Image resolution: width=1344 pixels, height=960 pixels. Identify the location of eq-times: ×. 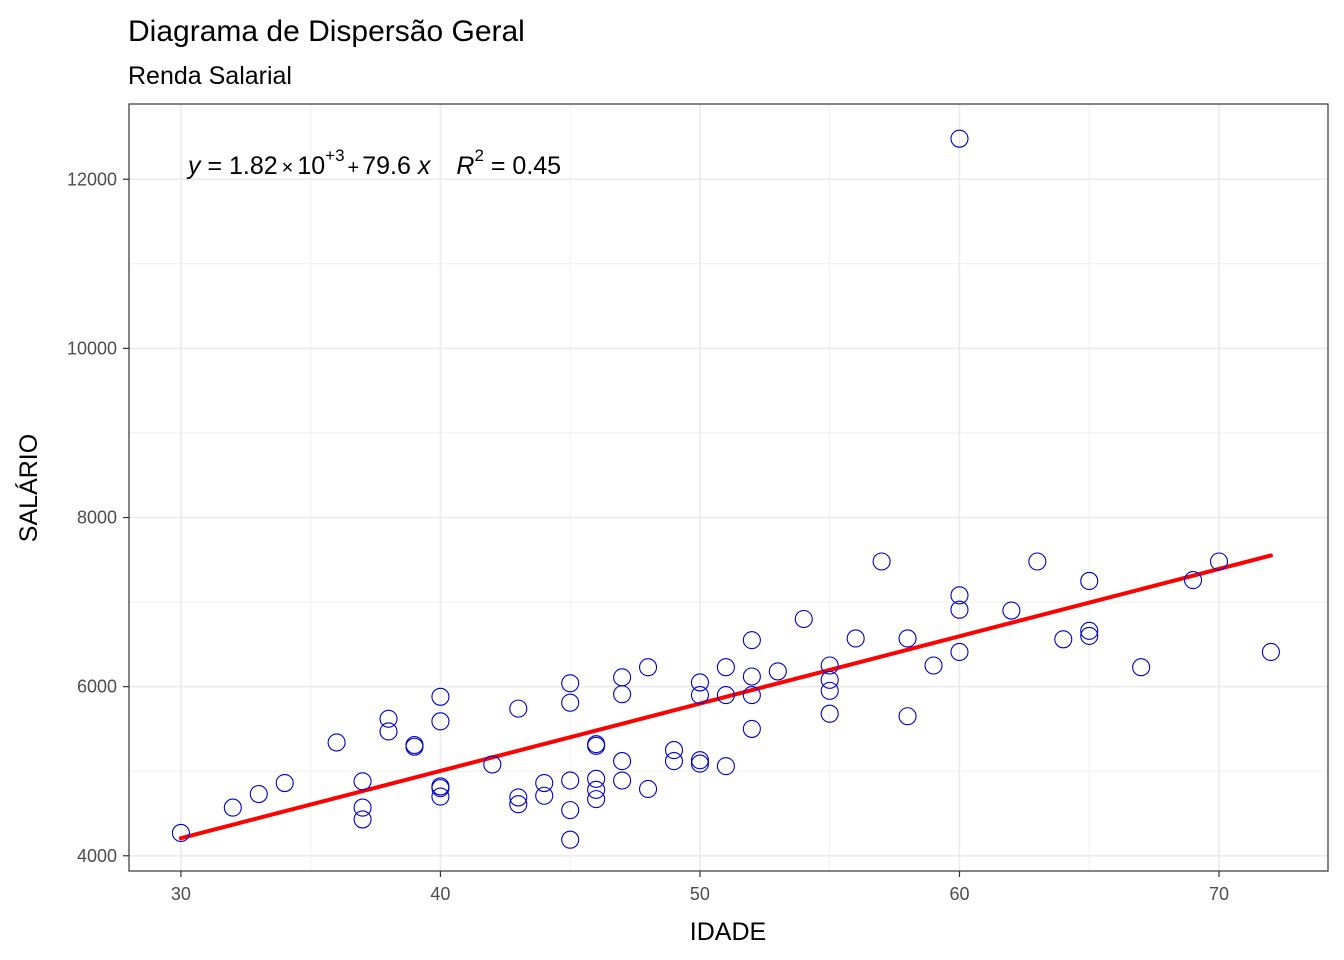
(288, 168).